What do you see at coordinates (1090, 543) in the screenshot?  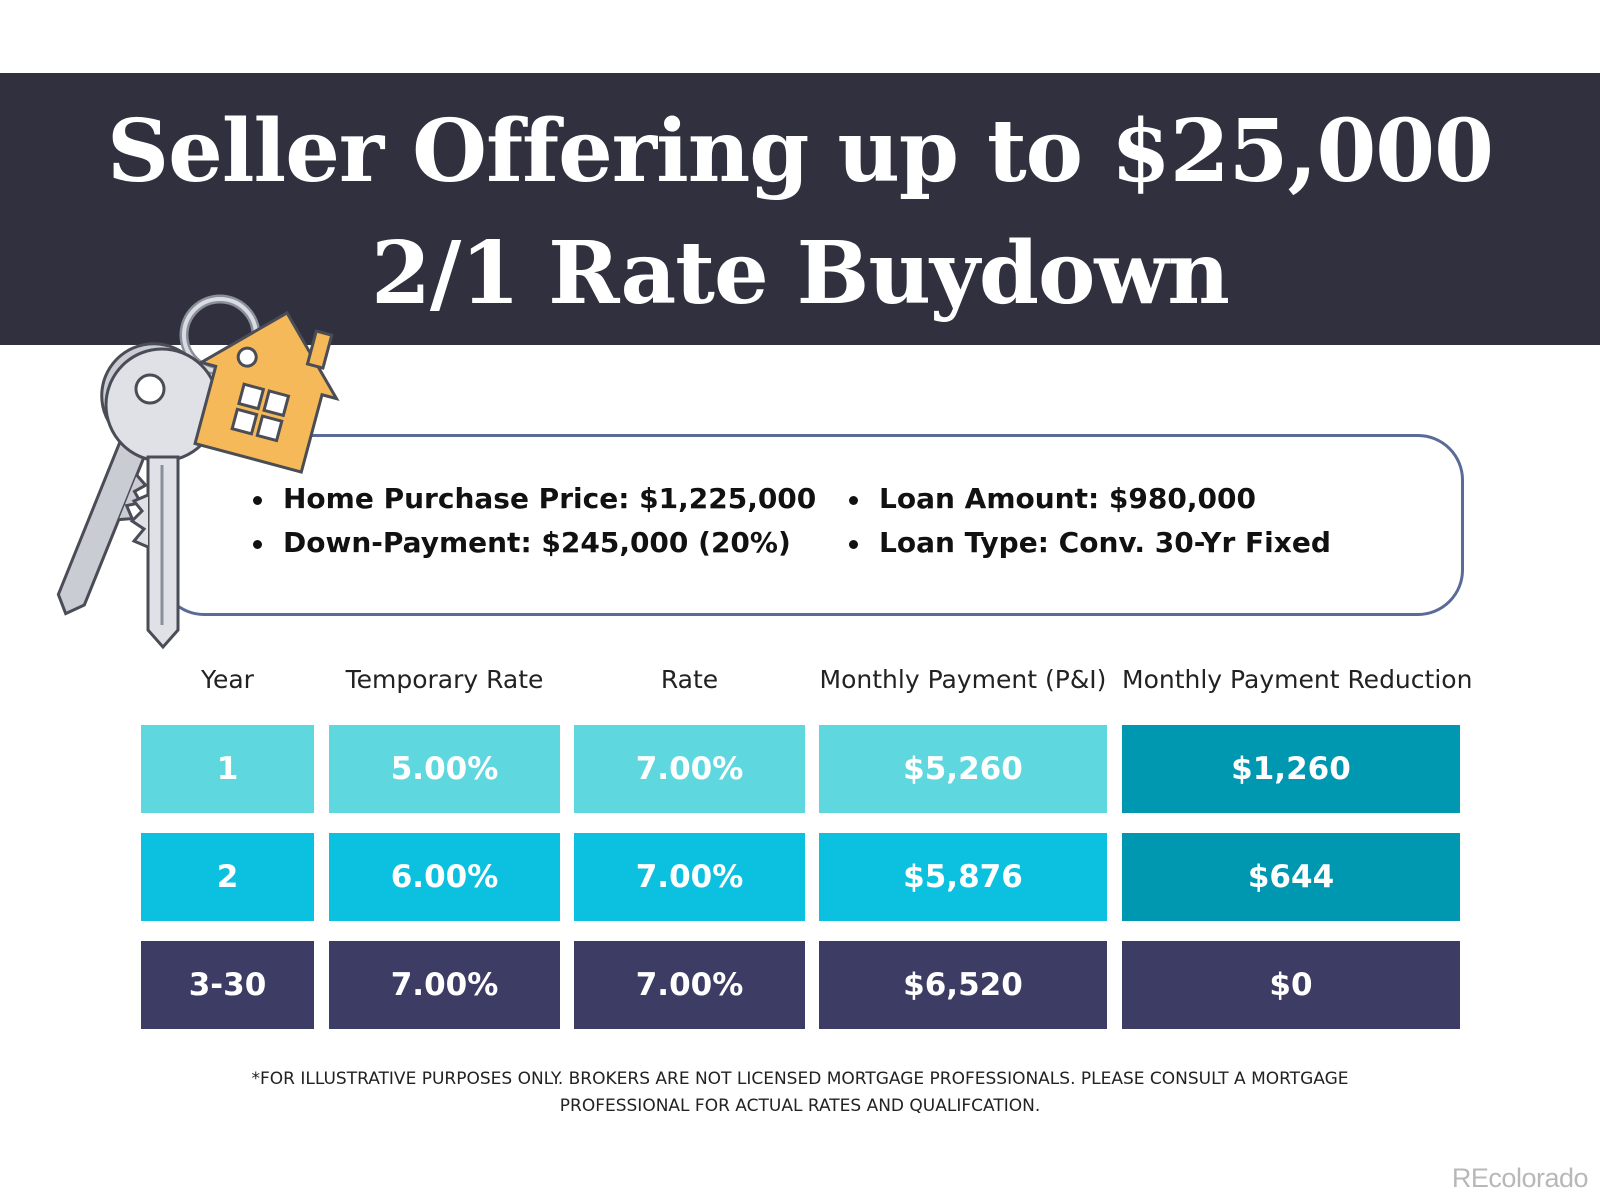 I see `loan-type-item: Loan Type: Conv. 30-Yr Fixed` at bounding box center [1090, 543].